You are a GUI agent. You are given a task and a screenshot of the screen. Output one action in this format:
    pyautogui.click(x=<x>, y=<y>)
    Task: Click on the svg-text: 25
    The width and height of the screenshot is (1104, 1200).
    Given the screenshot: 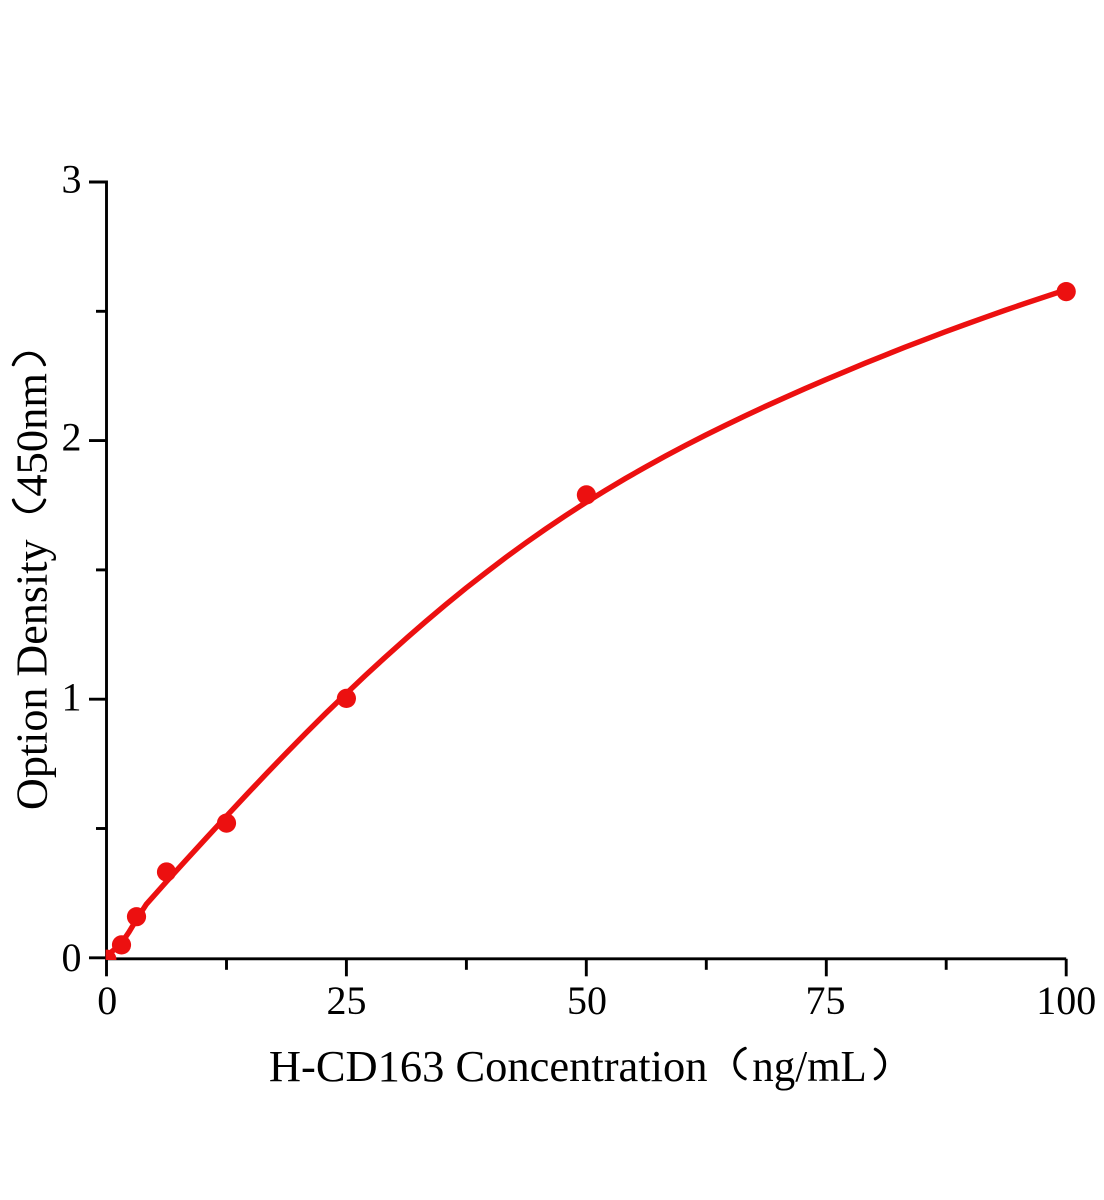 What is the action you would take?
    pyautogui.click(x=347, y=1000)
    